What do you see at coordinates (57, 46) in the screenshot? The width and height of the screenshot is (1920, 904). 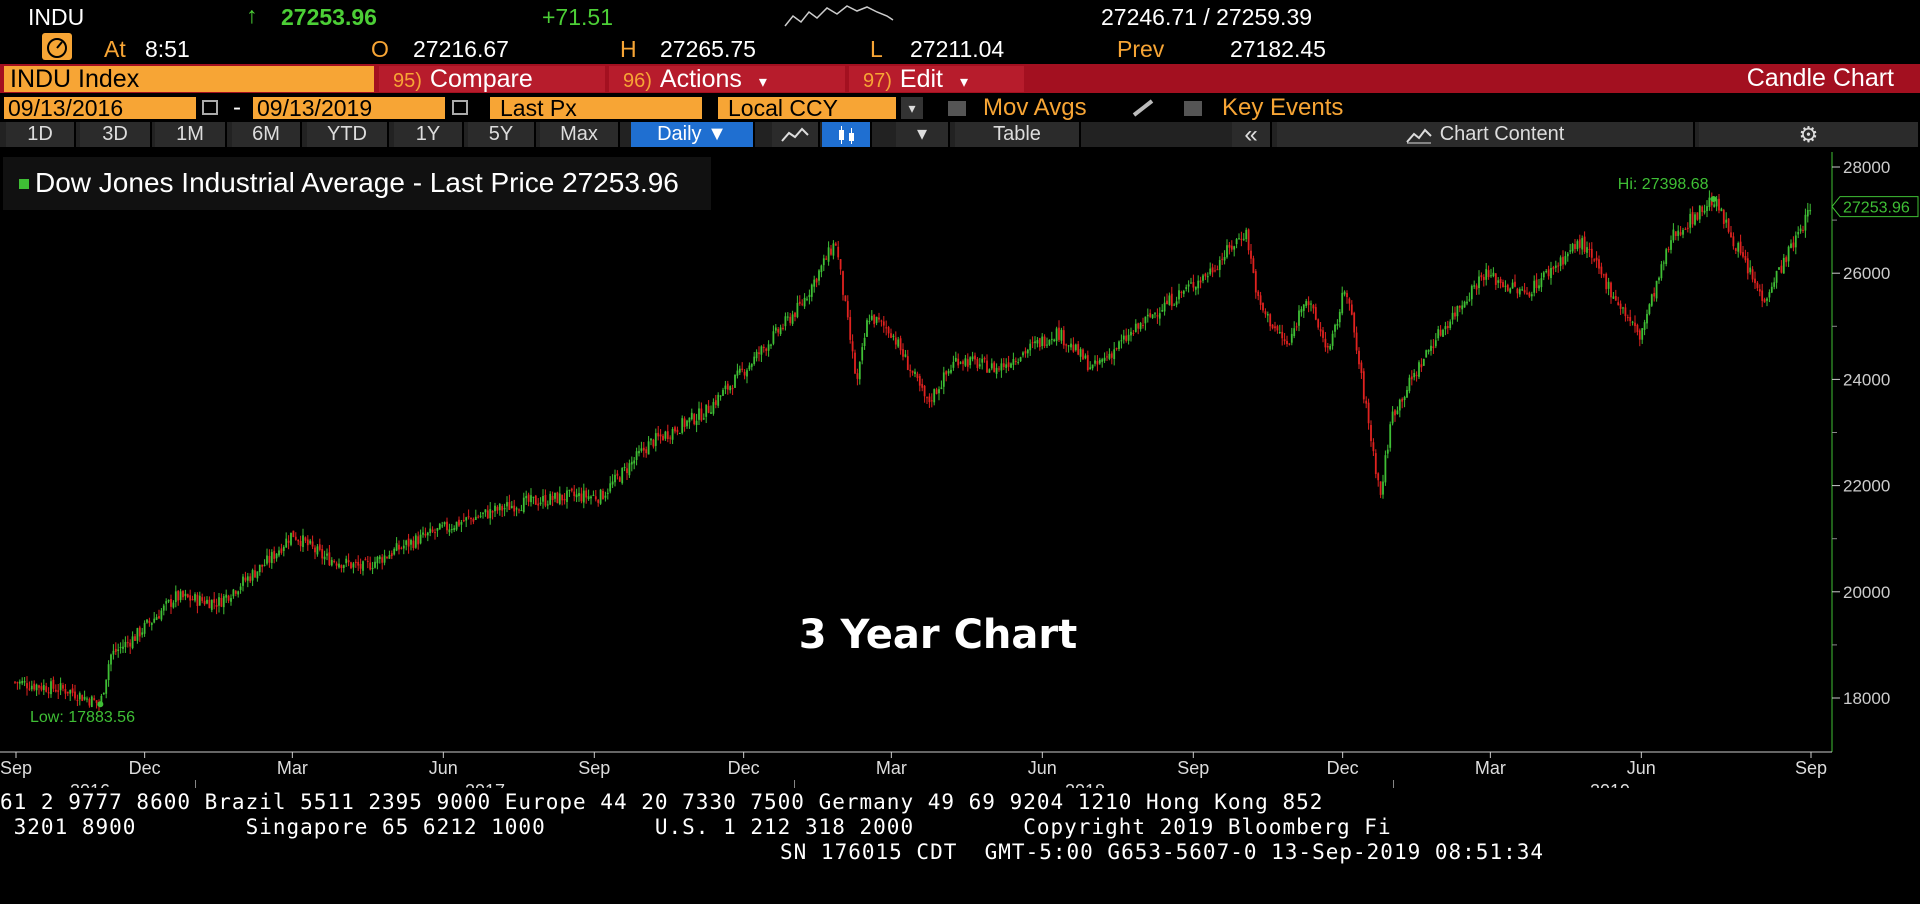 I see `gauge-icon` at bounding box center [57, 46].